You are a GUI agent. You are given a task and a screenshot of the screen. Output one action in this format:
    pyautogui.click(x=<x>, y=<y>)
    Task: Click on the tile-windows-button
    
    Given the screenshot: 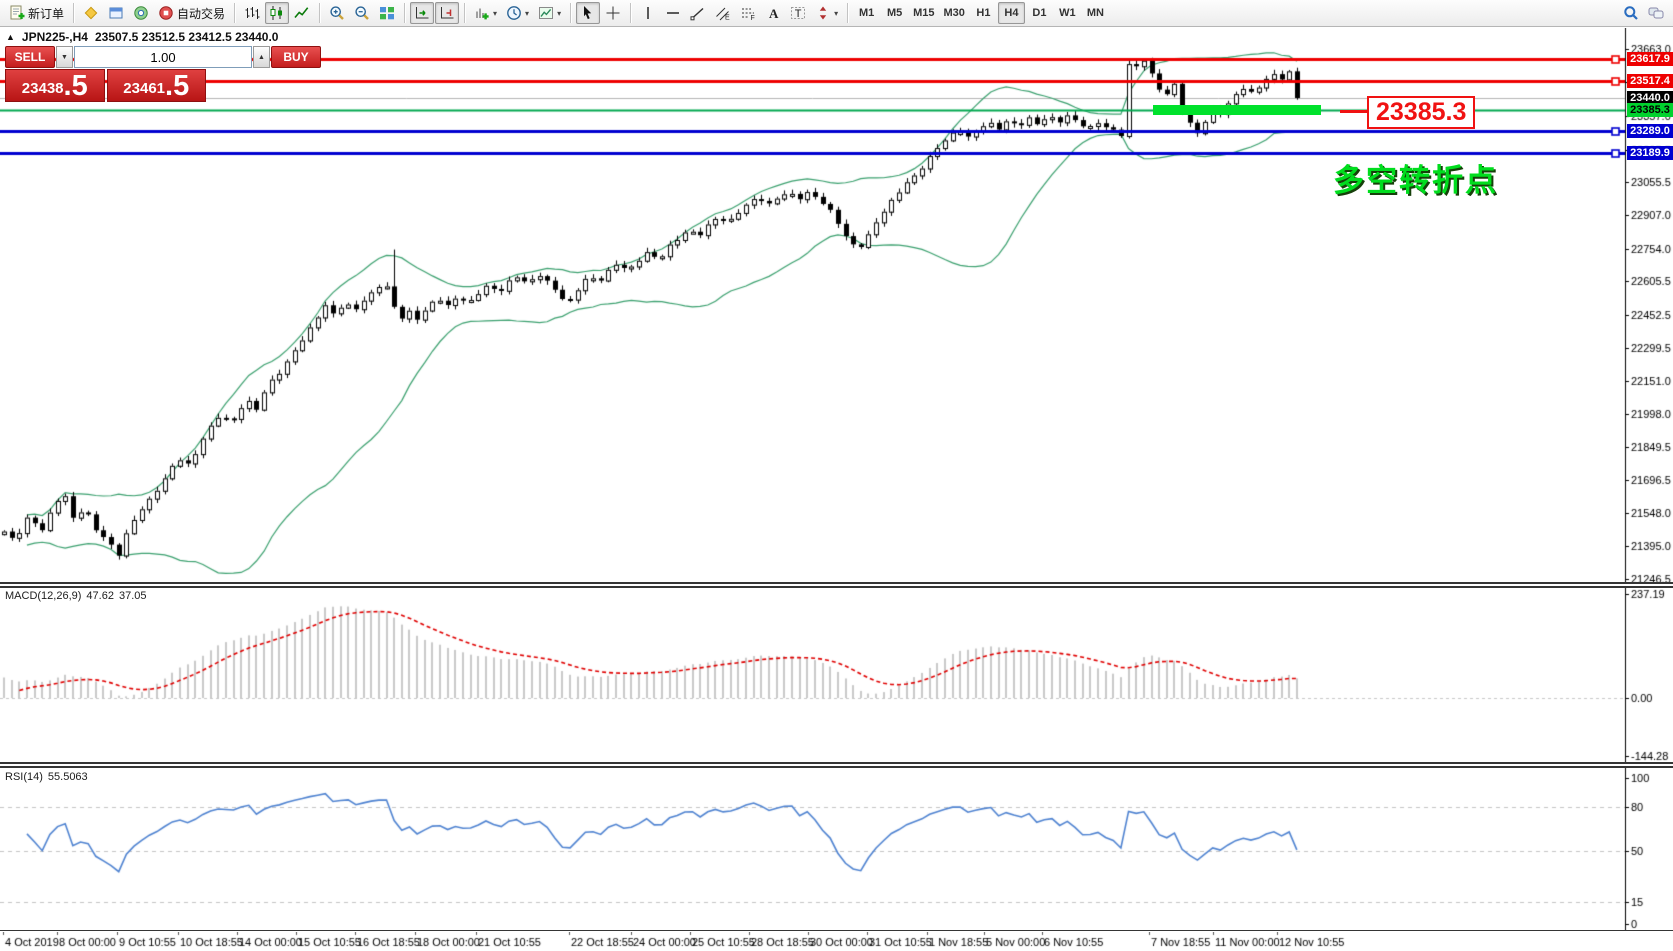 What is the action you would take?
    pyautogui.click(x=387, y=13)
    